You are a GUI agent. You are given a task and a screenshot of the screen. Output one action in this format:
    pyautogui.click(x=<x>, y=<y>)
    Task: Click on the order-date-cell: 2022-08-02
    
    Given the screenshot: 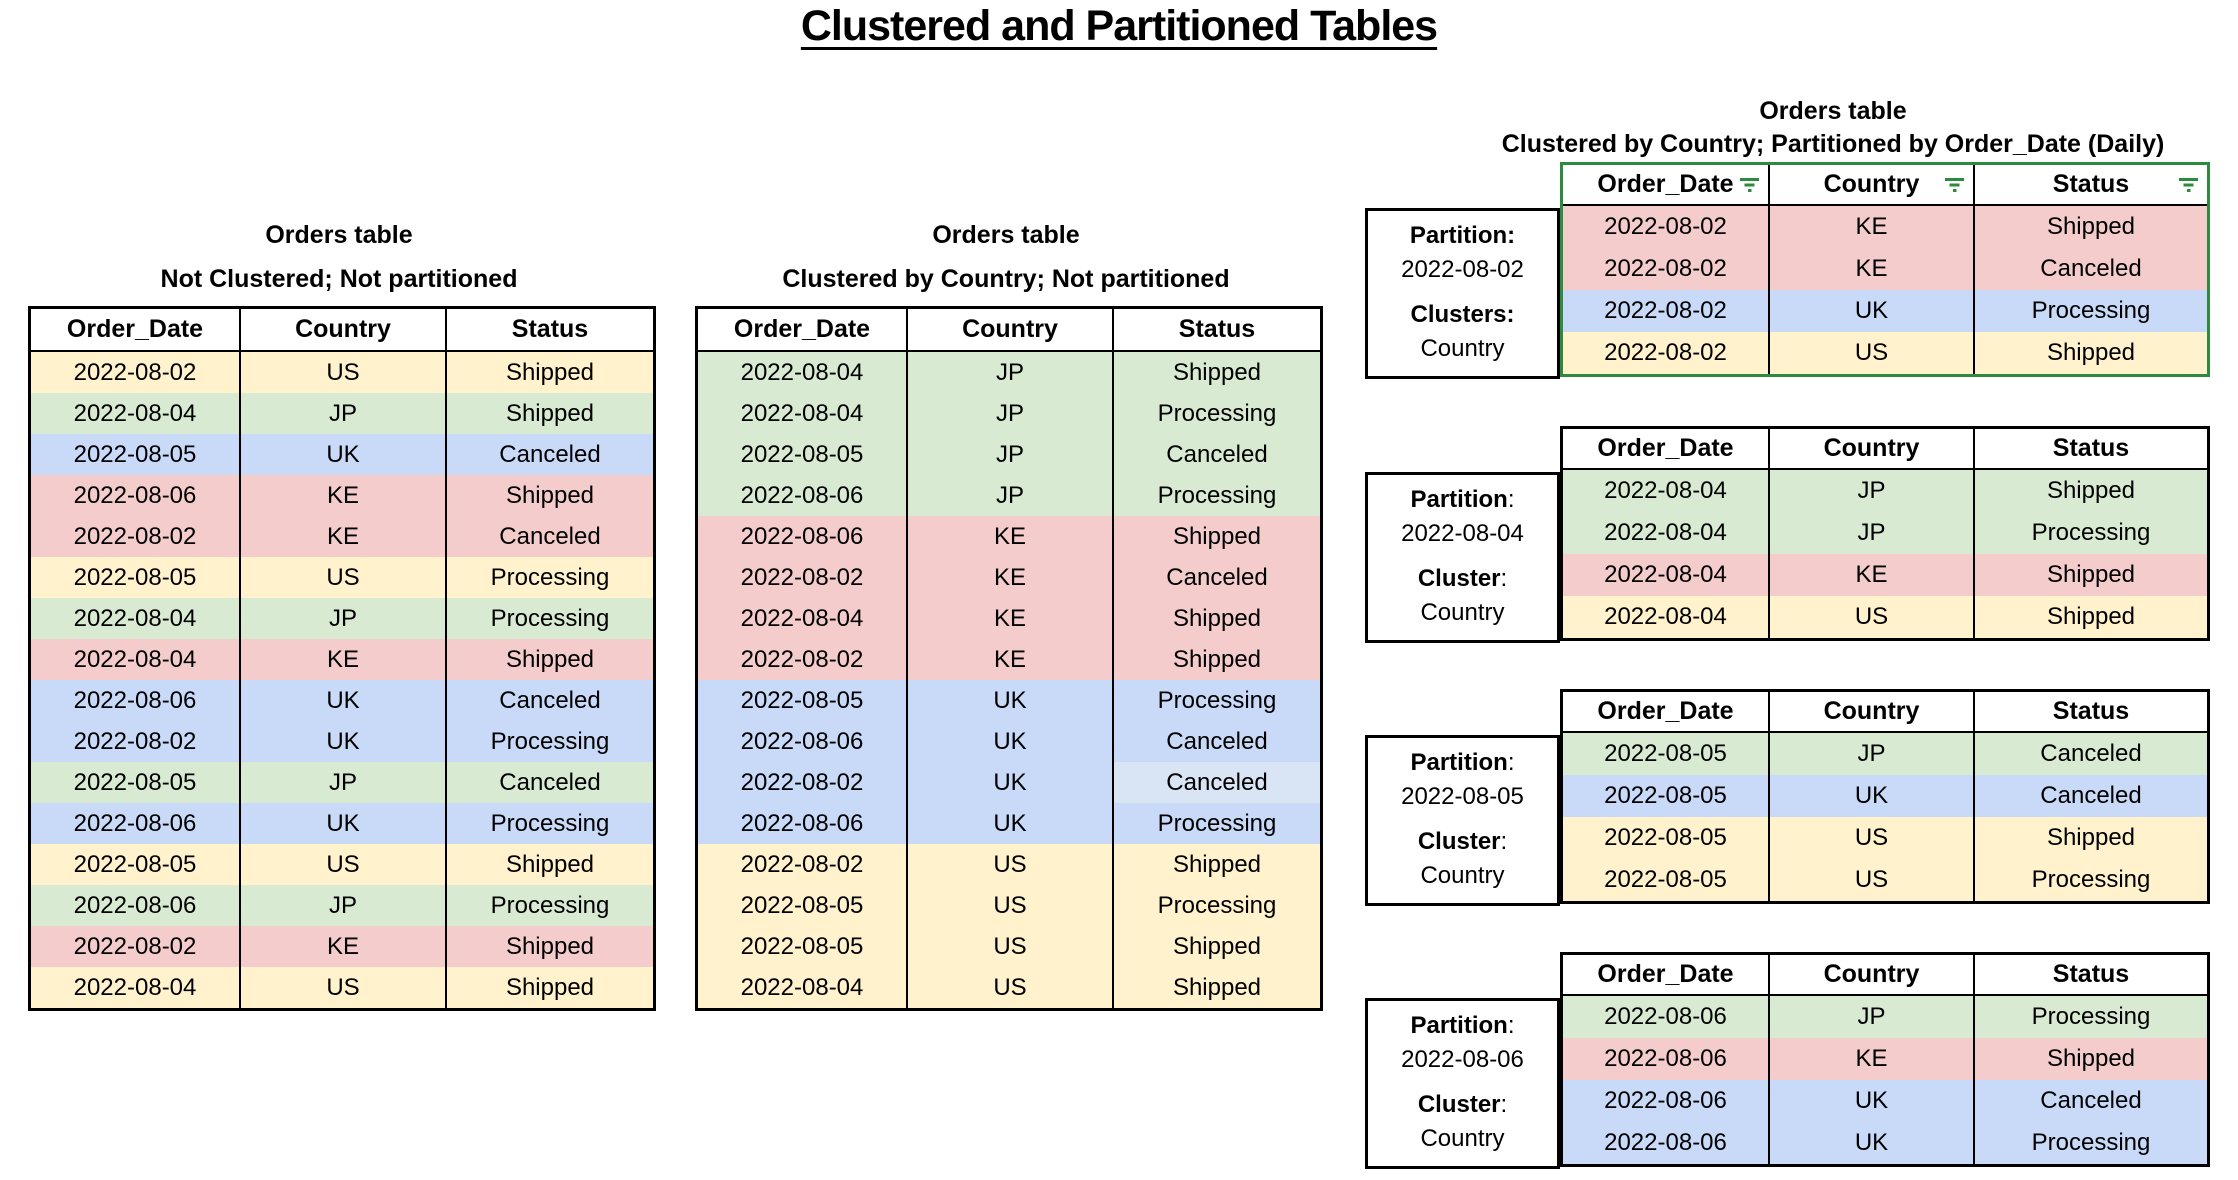 What is the action you would take?
    pyautogui.click(x=802, y=864)
    